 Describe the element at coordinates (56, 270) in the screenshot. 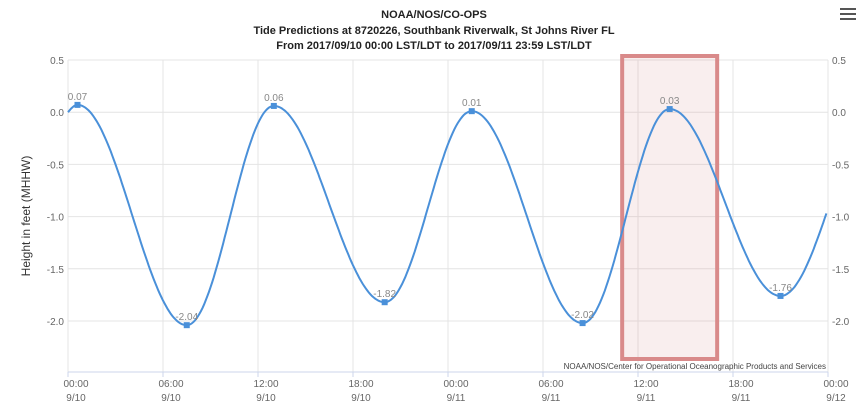

I see `y-tick-label-left: -1.5` at that location.